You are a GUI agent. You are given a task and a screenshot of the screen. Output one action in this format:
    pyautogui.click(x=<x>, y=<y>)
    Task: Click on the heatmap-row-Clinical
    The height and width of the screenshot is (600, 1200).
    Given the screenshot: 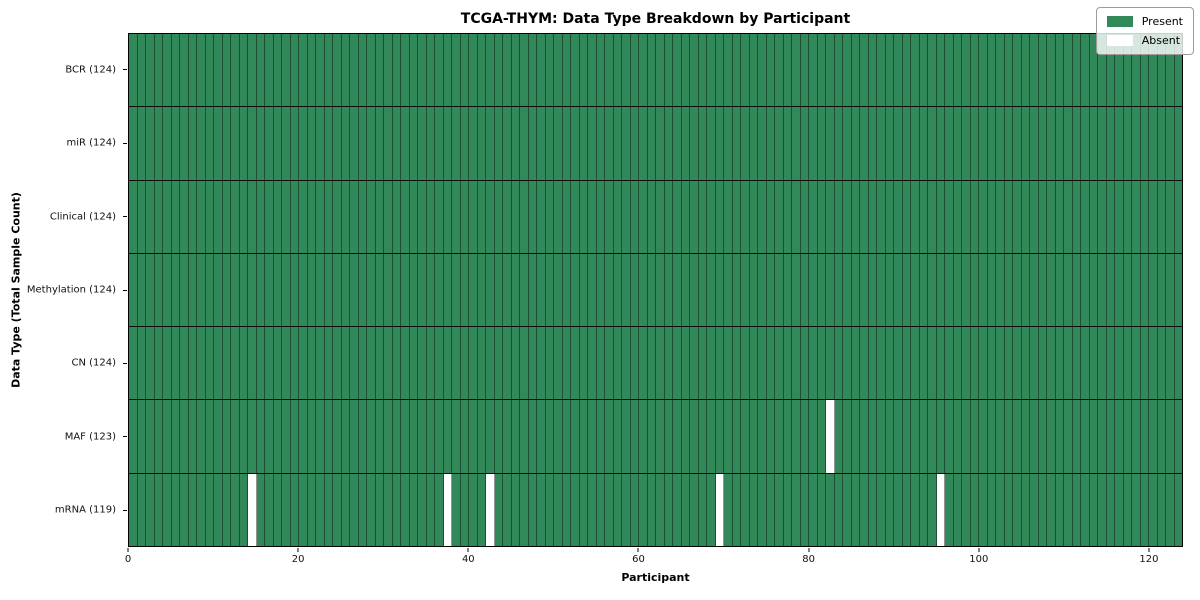 What is the action you would take?
    pyautogui.click(x=655, y=217)
    